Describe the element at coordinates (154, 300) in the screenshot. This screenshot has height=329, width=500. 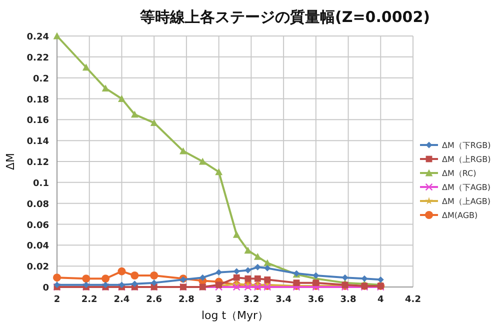
I see `x-tick-label: 2.6` at that location.